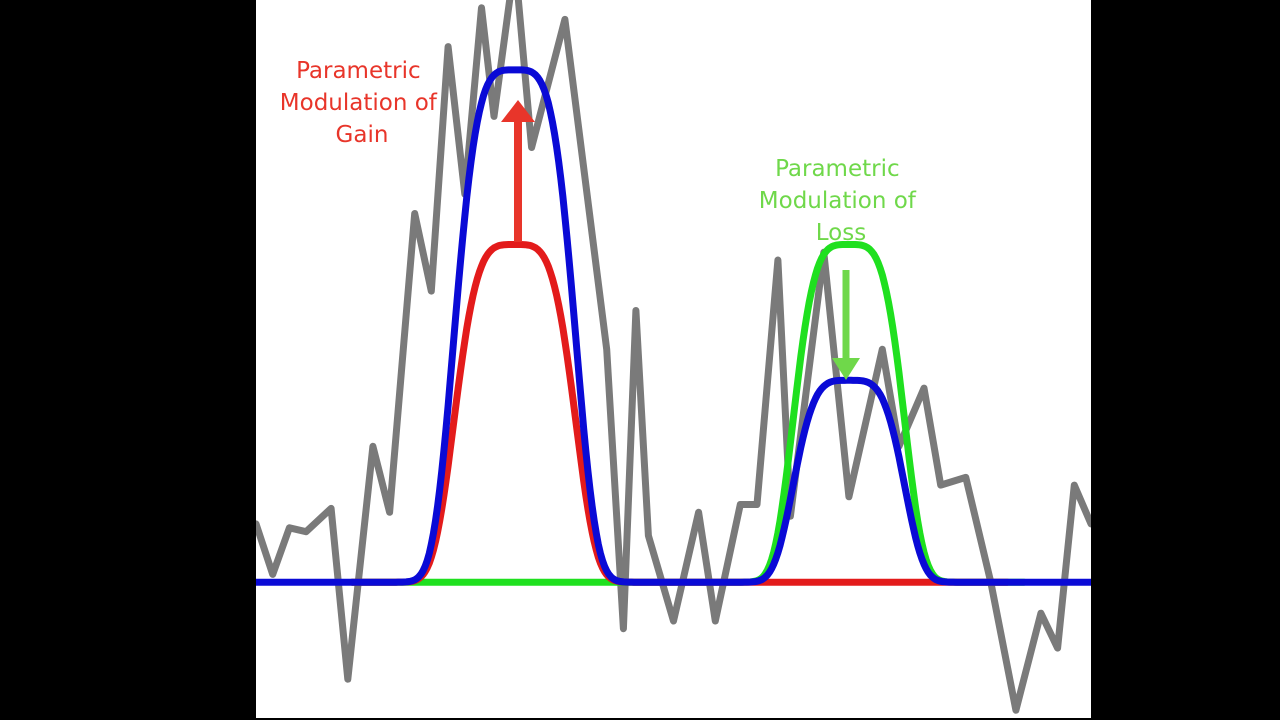 The width and height of the screenshot is (1280, 720). I want to click on loss-label-line-1: Parametric, so click(837, 169).